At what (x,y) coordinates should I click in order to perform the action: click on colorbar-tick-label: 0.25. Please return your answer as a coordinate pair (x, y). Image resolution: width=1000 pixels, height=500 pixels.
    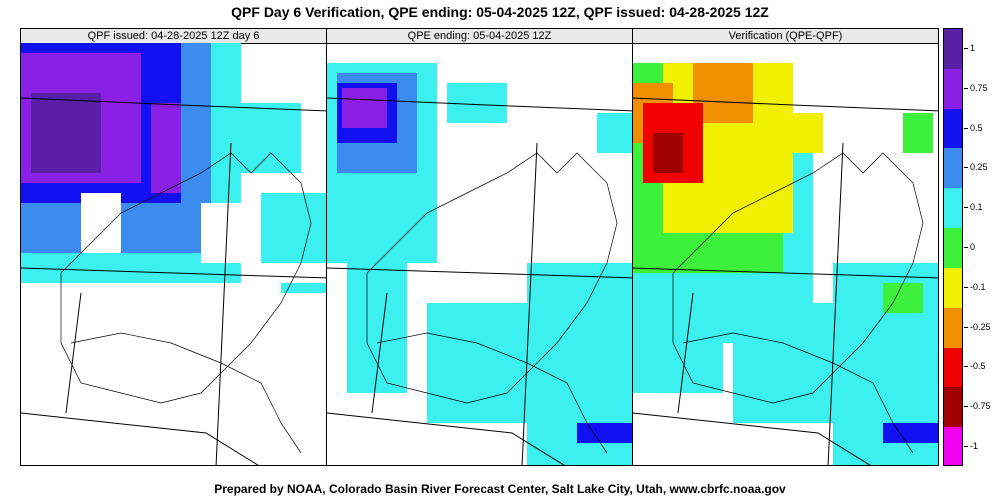
    Looking at the image, I should click on (979, 167).